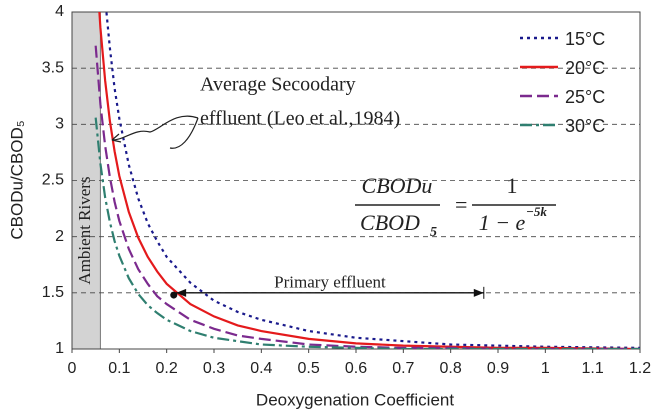 This screenshot has height=420, width=660. Describe the element at coordinates (72, 368) in the screenshot. I see `x-tick-label: 0` at that location.